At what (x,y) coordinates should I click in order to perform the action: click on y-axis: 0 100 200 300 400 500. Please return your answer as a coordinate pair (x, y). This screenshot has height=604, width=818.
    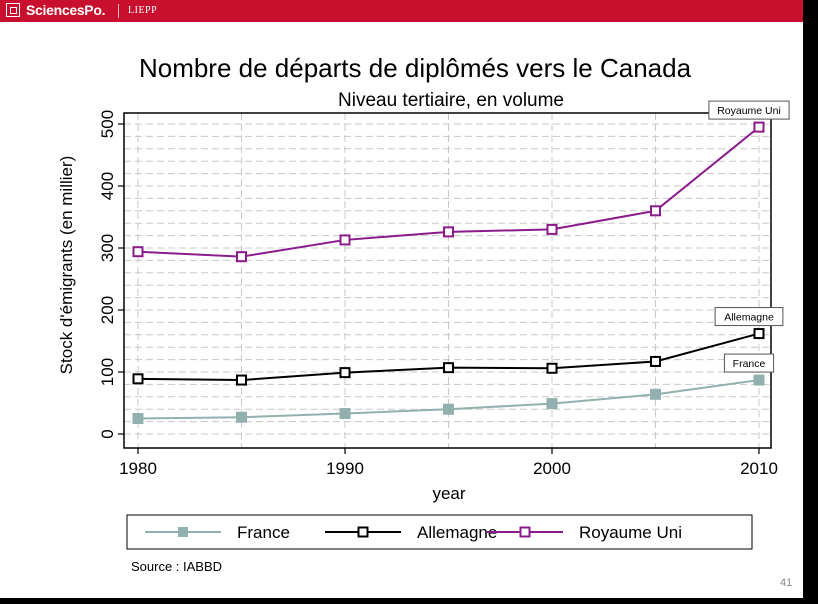
    Looking at the image, I should click on (111, 274).